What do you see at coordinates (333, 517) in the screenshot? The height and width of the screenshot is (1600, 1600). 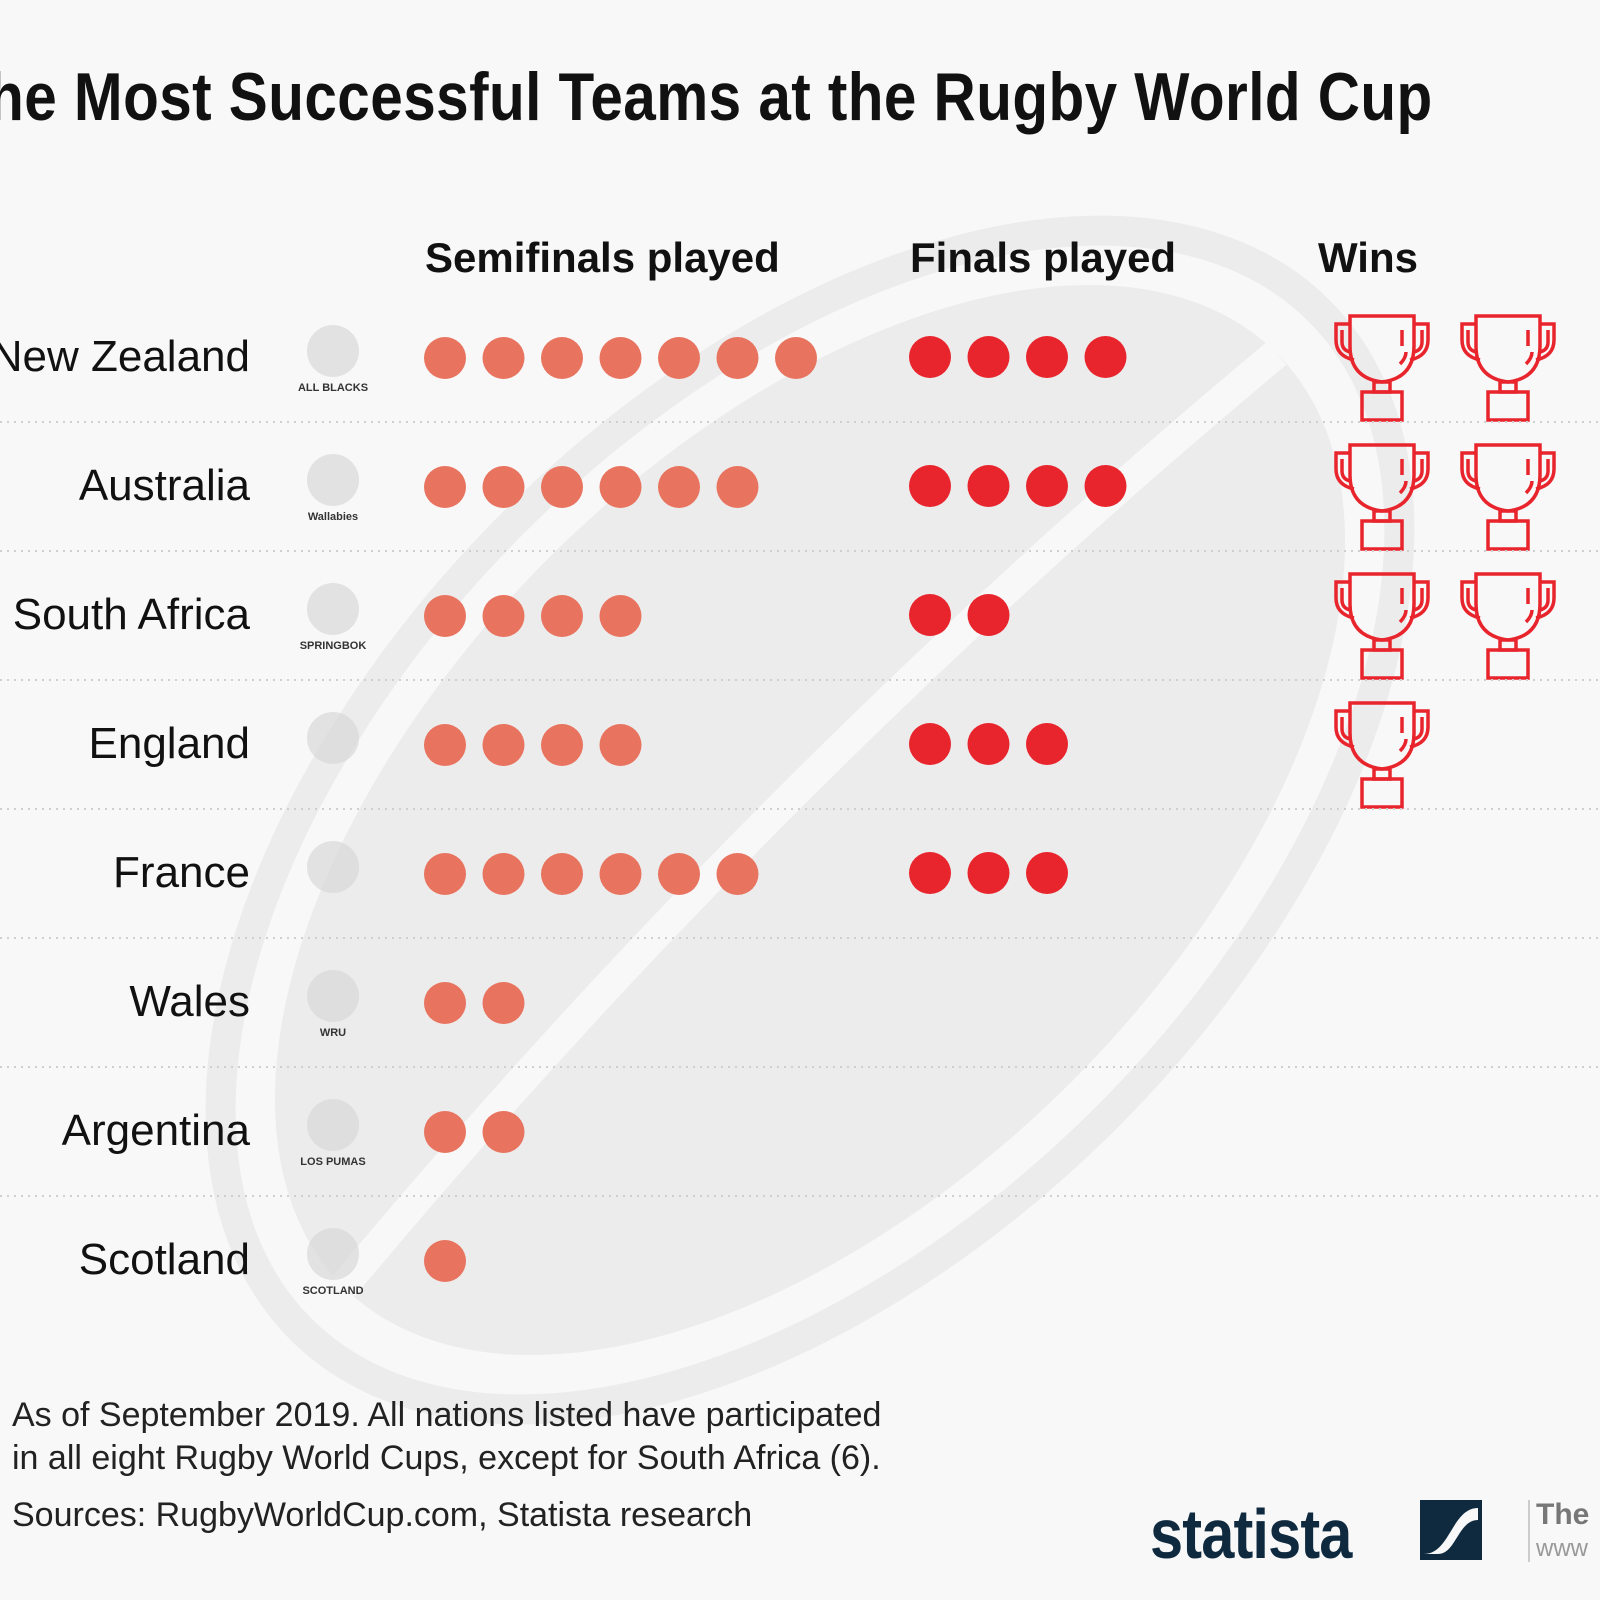 I see `team-logo-text: Wallabies` at bounding box center [333, 517].